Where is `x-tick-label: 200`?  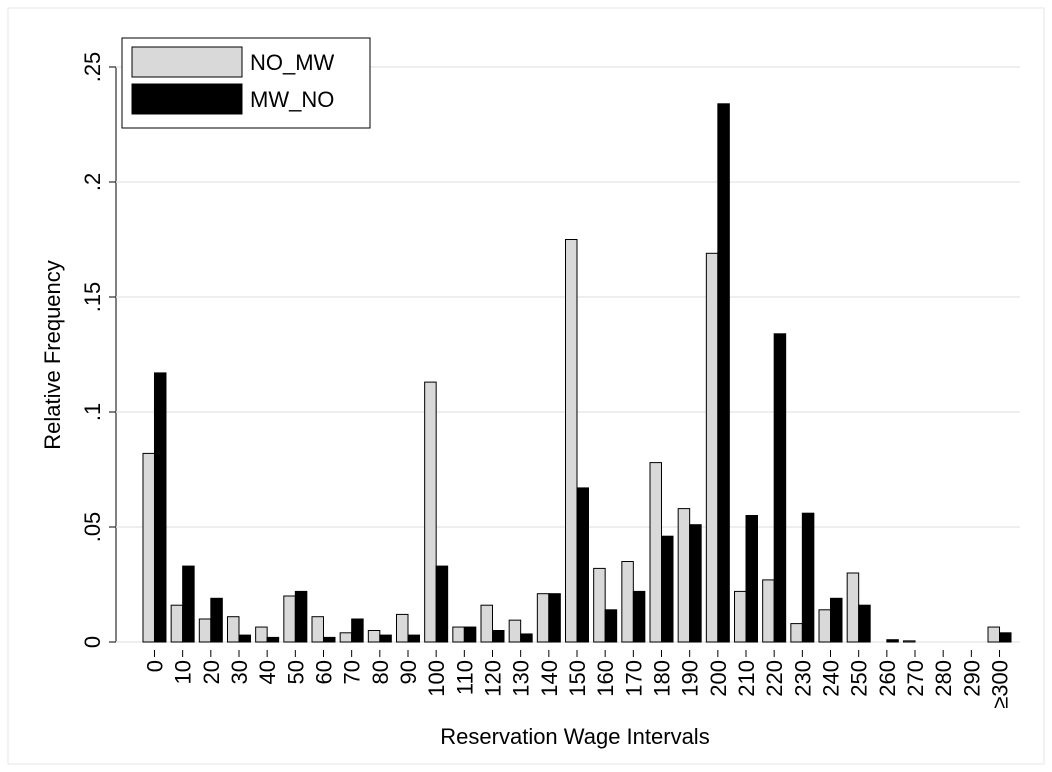 x-tick-label: 200 is located at coordinates (718, 678).